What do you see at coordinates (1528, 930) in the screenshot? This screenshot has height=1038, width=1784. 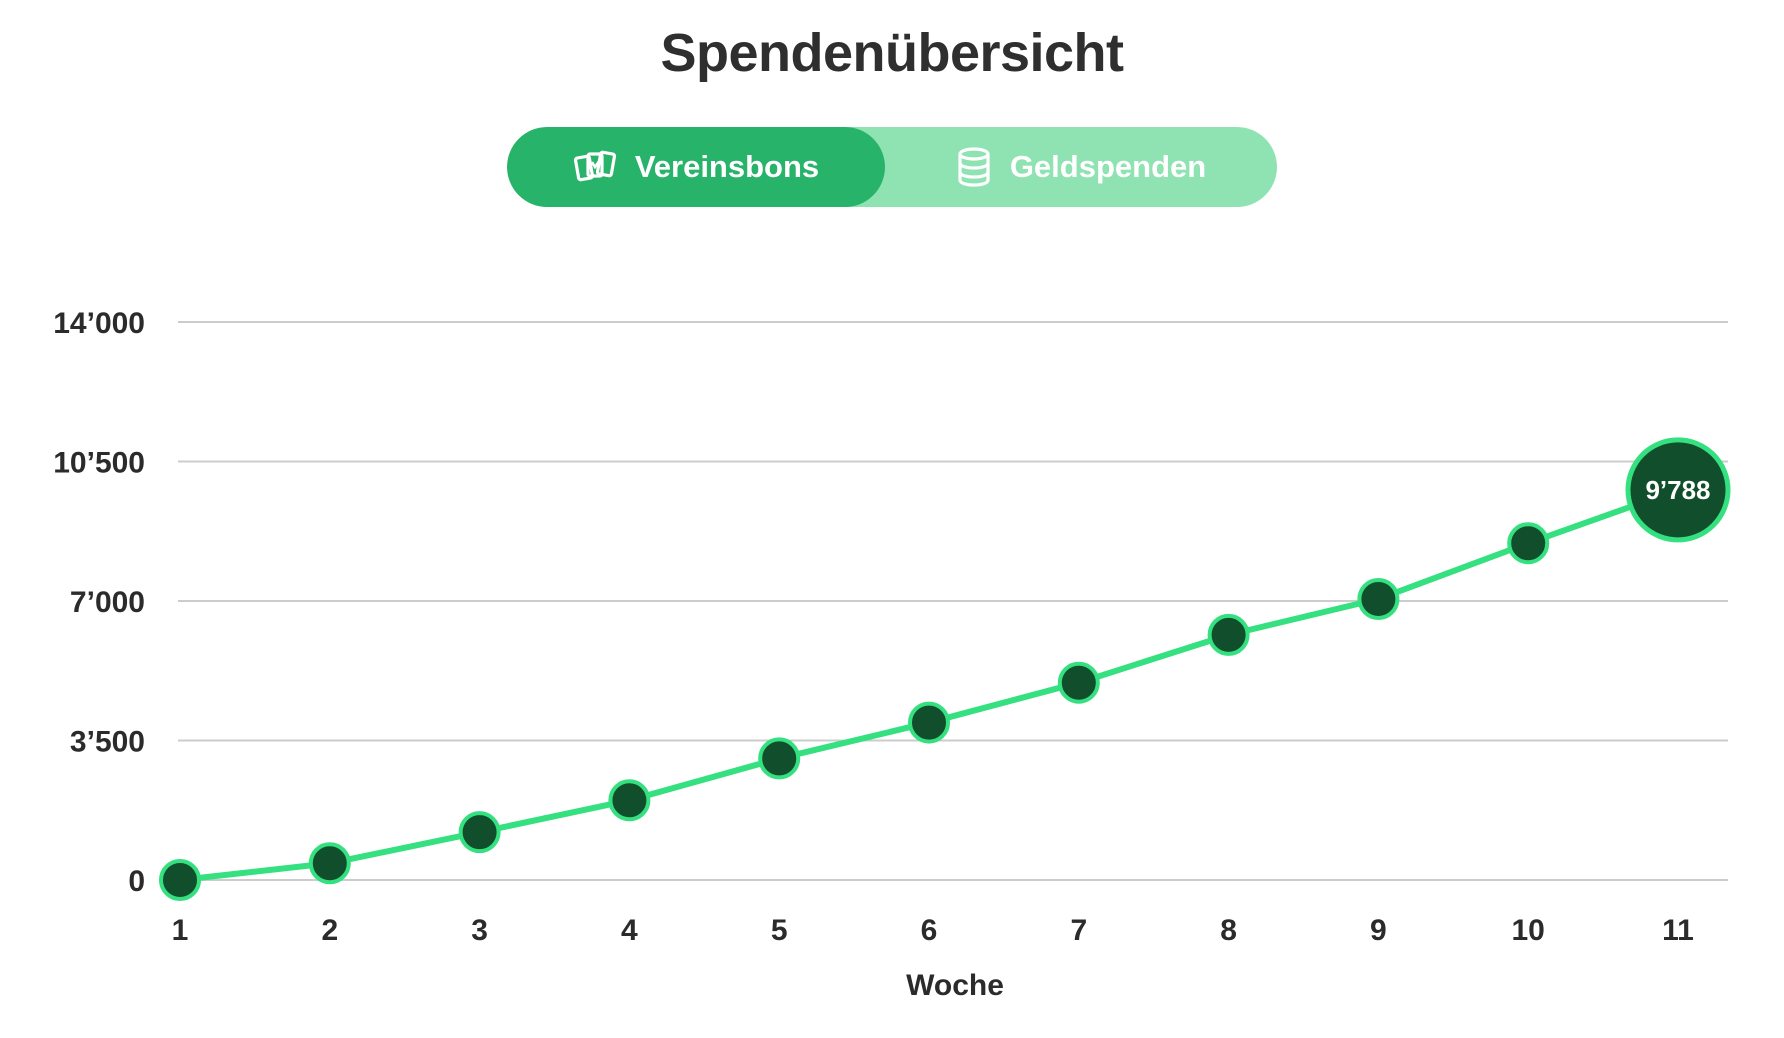 I see `x-tick-label: 10` at bounding box center [1528, 930].